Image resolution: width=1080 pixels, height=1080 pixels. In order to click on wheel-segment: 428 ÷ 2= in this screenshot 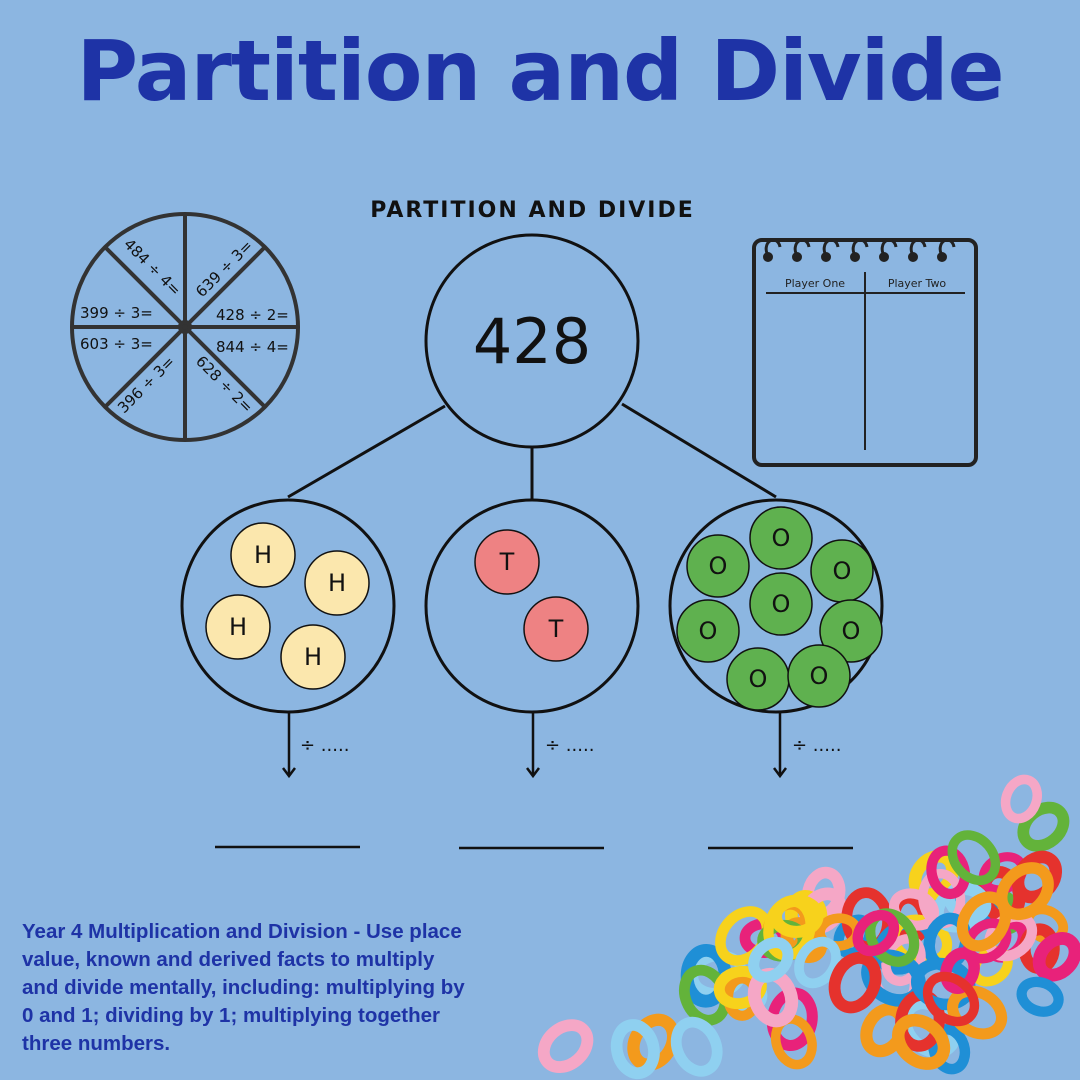, I will do `click(252, 315)`.